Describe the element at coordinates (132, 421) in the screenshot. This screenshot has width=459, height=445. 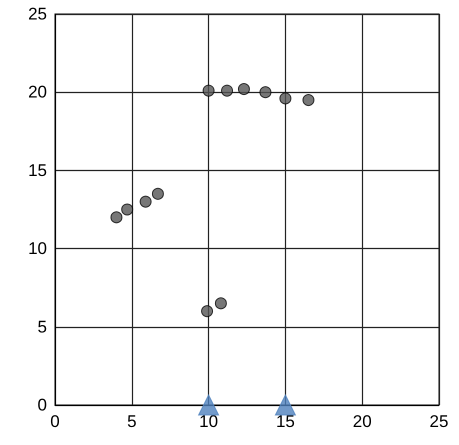
I see `x-tick-label: 5` at that location.